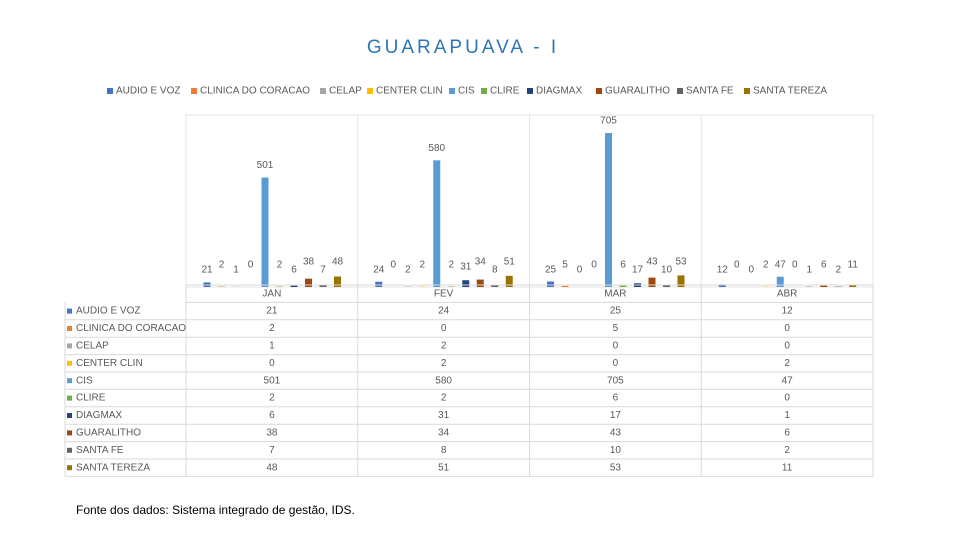 The height and width of the screenshot is (540, 960). What do you see at coordinates (271, 293) in the screenshot?
I see `x-tick-label: JAN` at bounding box center [271, 293].